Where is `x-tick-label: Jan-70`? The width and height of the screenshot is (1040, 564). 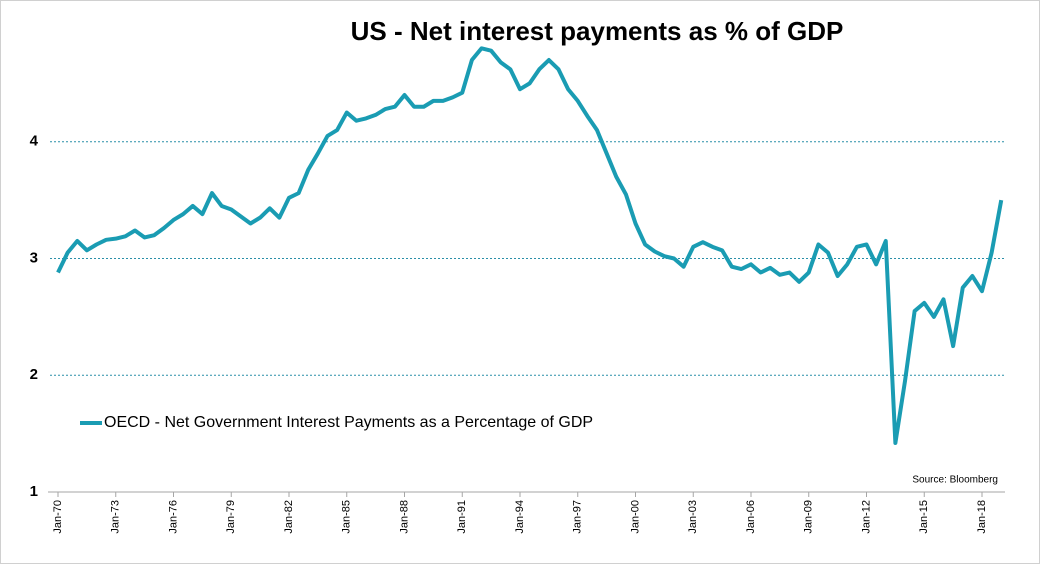 x-tick-label: Jan-70 is located at coordinates (58, 517).